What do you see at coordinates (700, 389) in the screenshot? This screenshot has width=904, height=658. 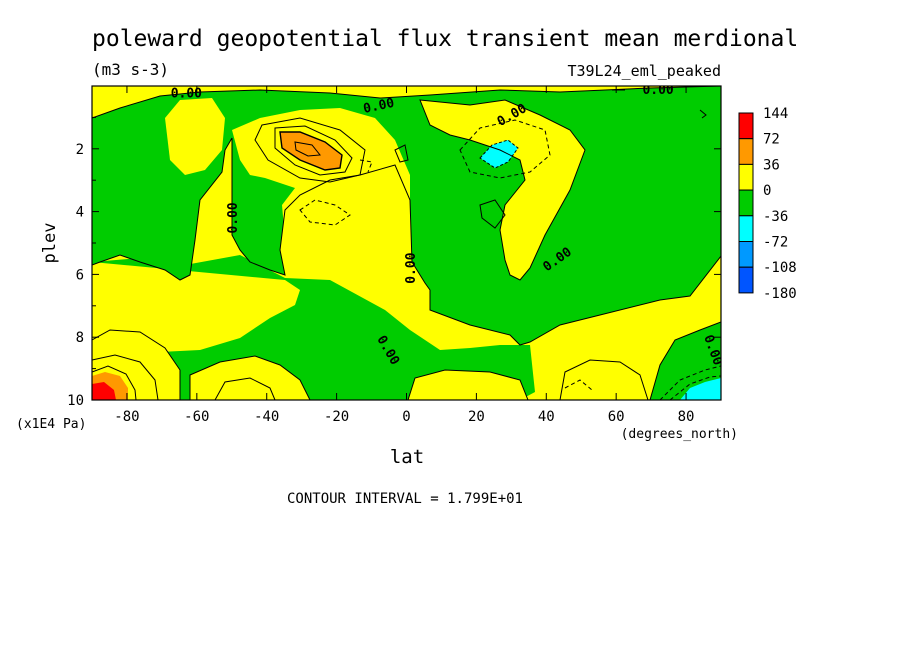 I see `region-cyan-bottom-right` at bounding box center [700, 389].